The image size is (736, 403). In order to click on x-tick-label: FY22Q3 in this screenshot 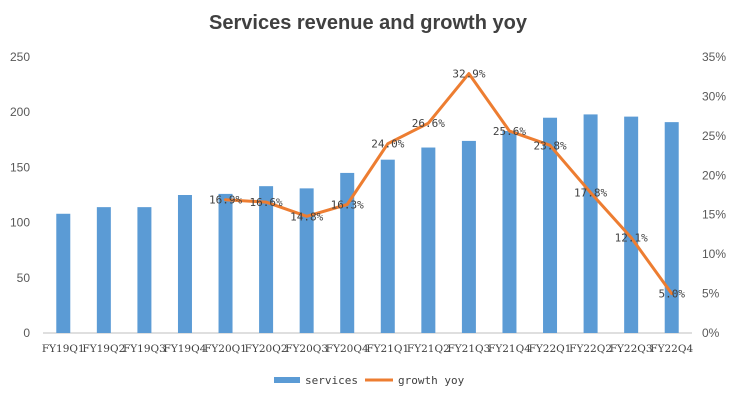, I will do `click(631, 349)`.